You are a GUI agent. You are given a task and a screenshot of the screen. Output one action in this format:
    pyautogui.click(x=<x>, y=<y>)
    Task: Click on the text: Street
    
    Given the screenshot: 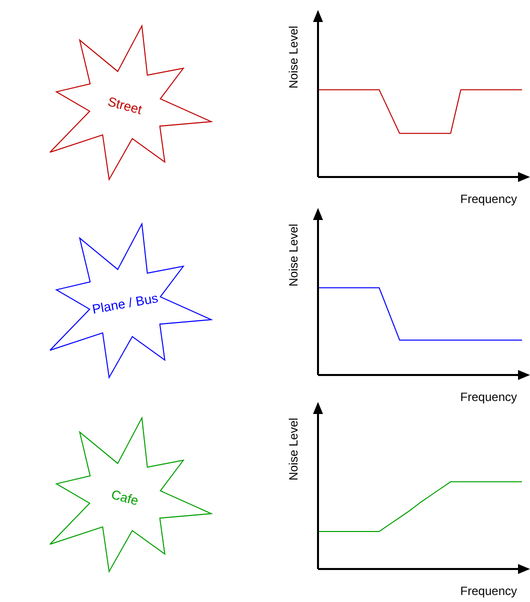 What is the action you would take?
    pyautogui.click(x=125, y=106)
    